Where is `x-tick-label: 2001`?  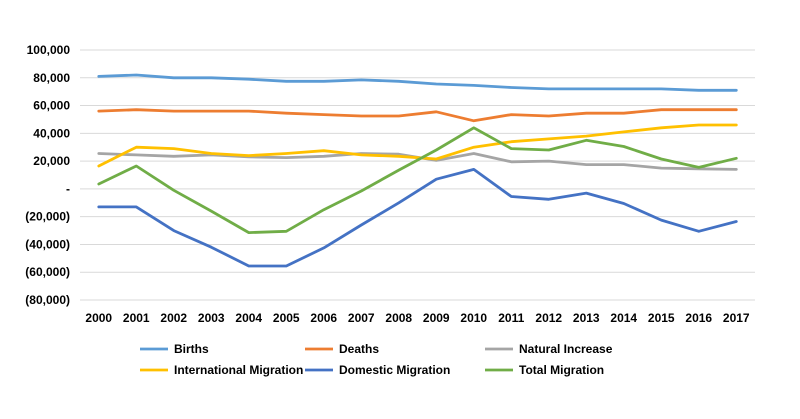
x-tick-label: 2001 is located at coordinates (136, 318).